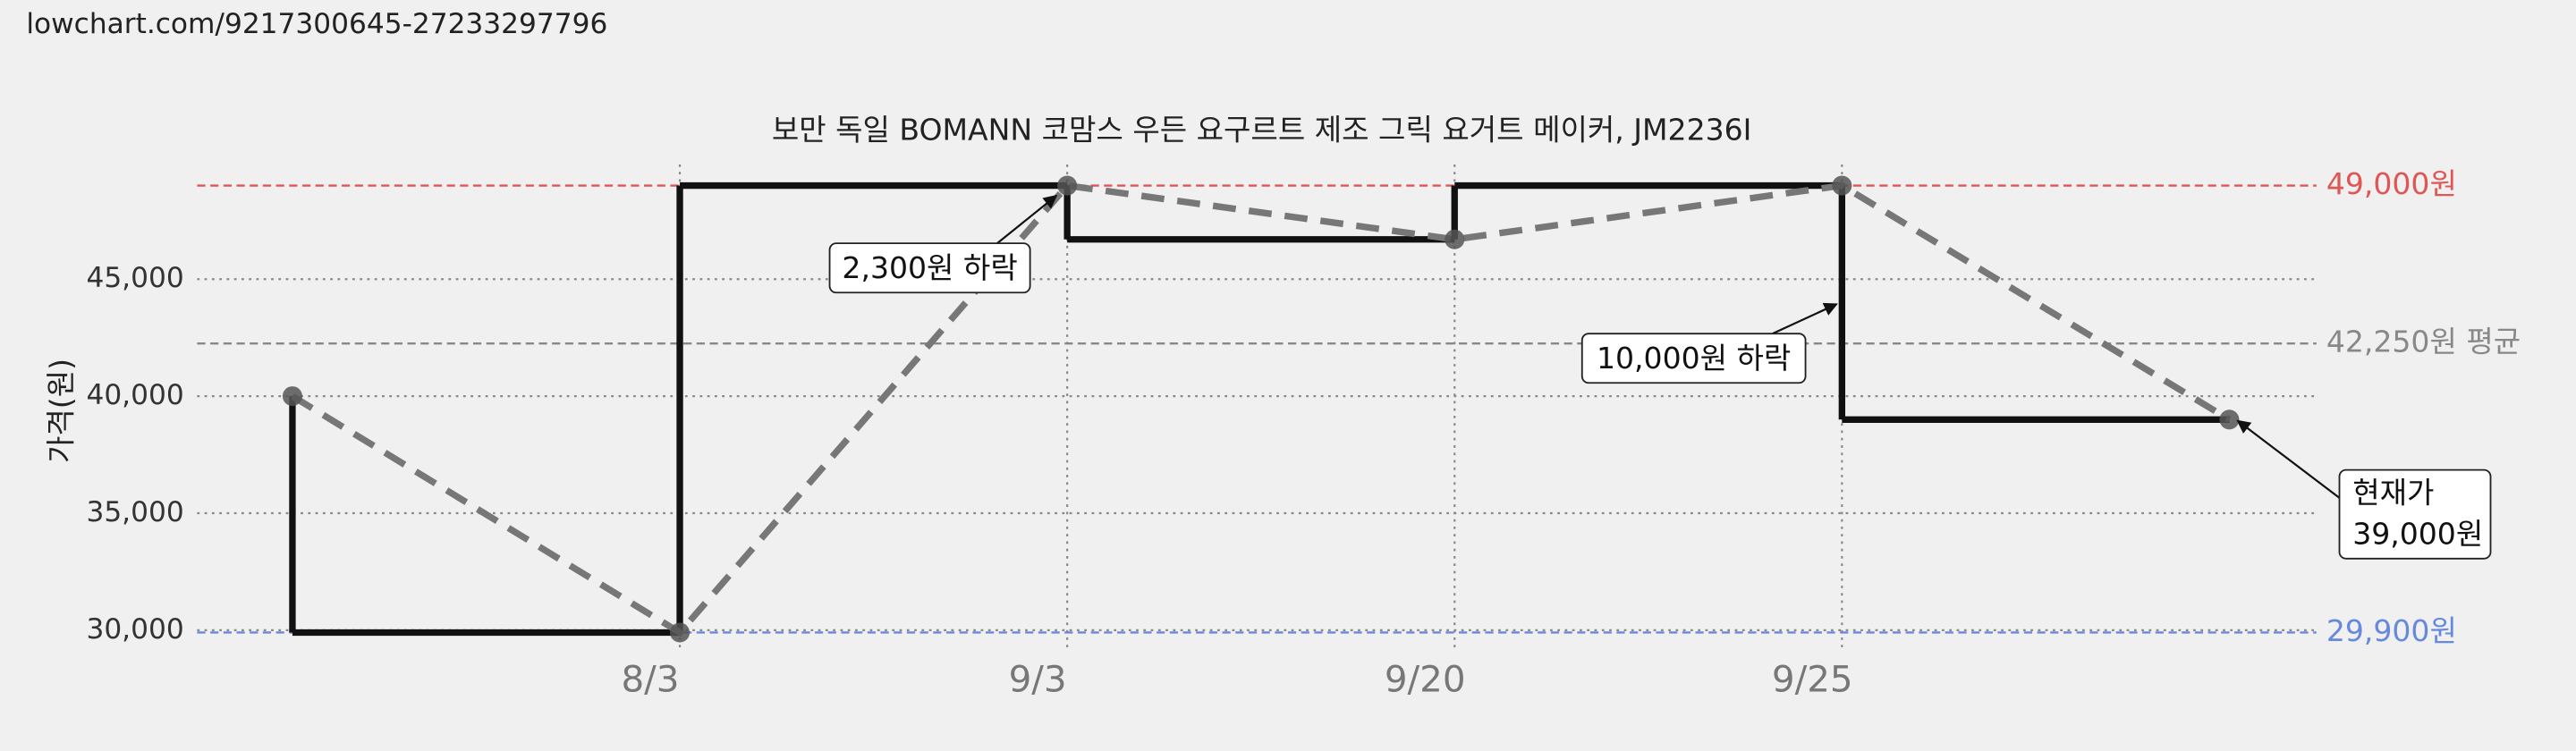 This screenshot has width=2576, height=751. Describe the element at coordinates (2391, 630) in the screenshot. I see `reference-label: 29,900원` at that location.